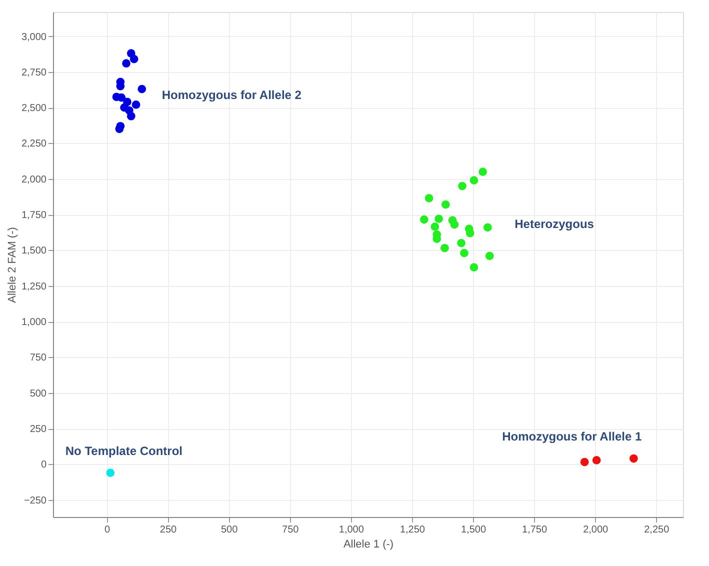 The height and width of the screenshot is (566, 709). What do you see at coordinates (291, 530) in the screenshot?
I see `x-tick-label: 750` at bounding box center [291, 530].